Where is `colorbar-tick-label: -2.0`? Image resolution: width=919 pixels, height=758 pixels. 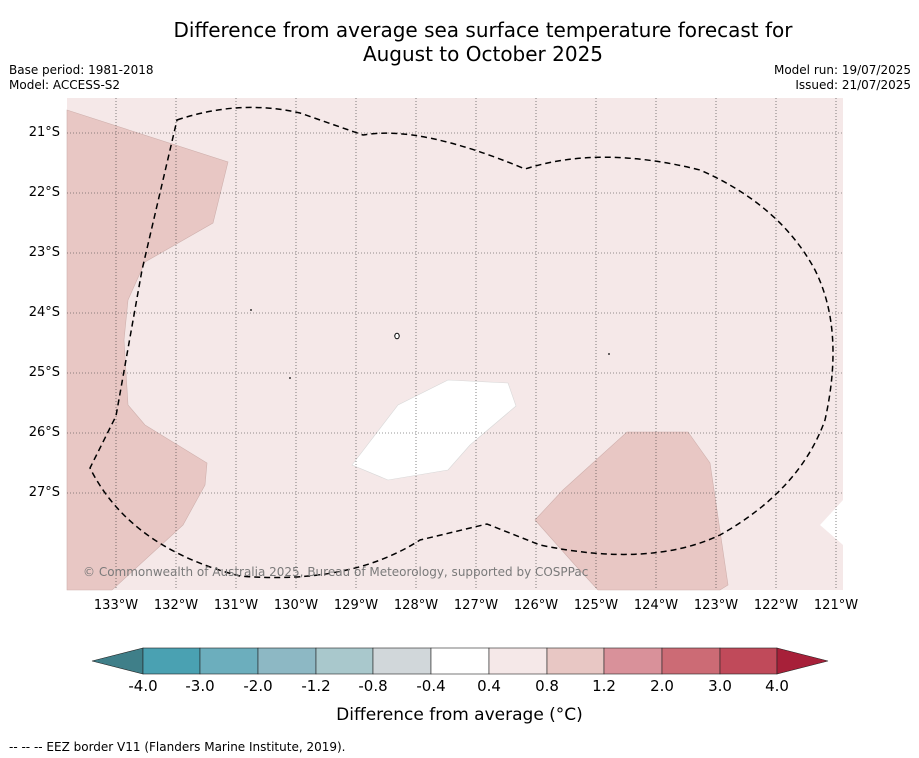
colorbar-tick-label: -2.0 is located at coordinates (258, 686).